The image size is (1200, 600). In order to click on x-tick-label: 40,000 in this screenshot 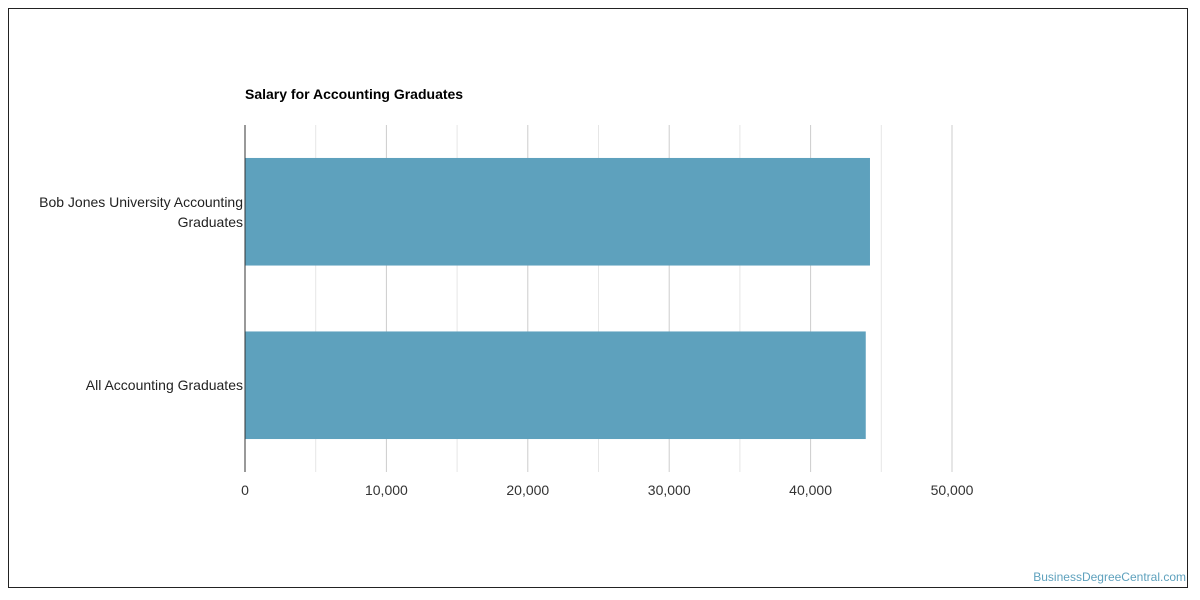, I will do `click(810, 490)`.